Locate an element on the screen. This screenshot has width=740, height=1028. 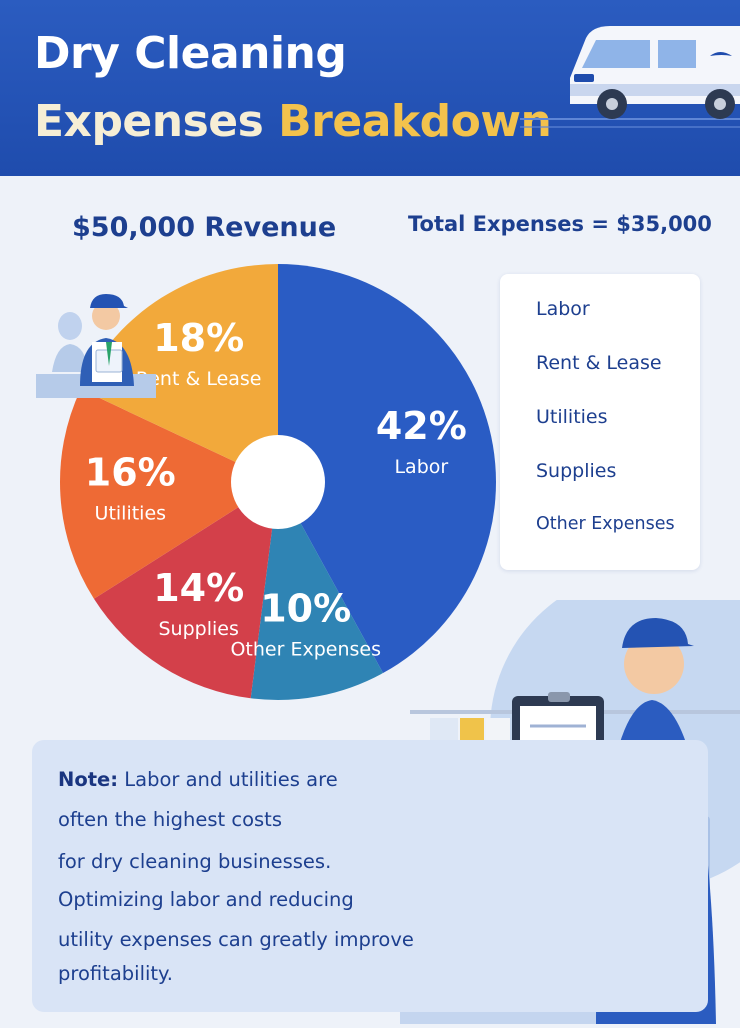
title-line-2: Expenses Breakdown is located at coordinates (293, 121).